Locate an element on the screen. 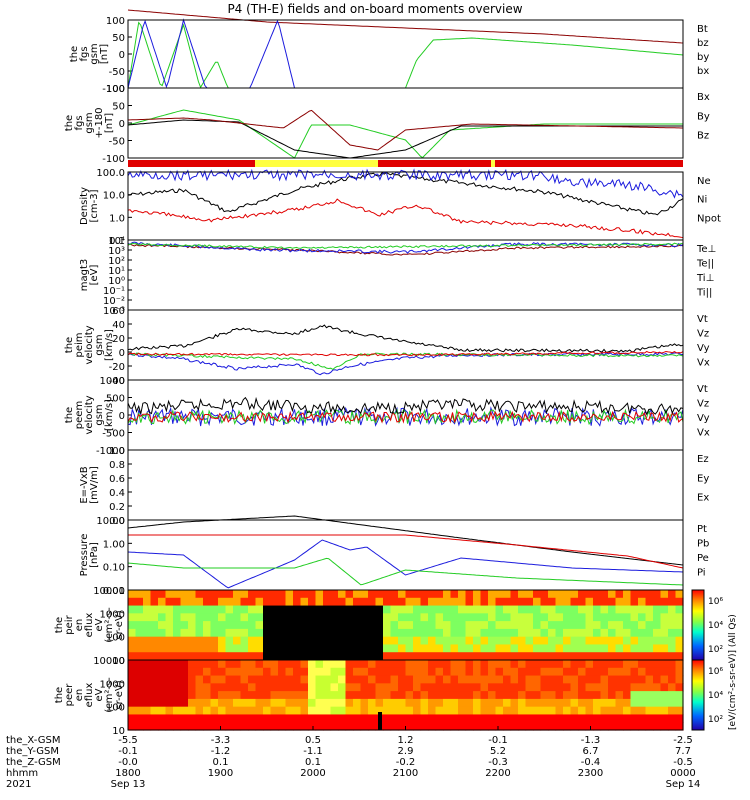 The image size is (750, 800). panel-vel_i-ytick: 0 is located at coordinates (122, 353).